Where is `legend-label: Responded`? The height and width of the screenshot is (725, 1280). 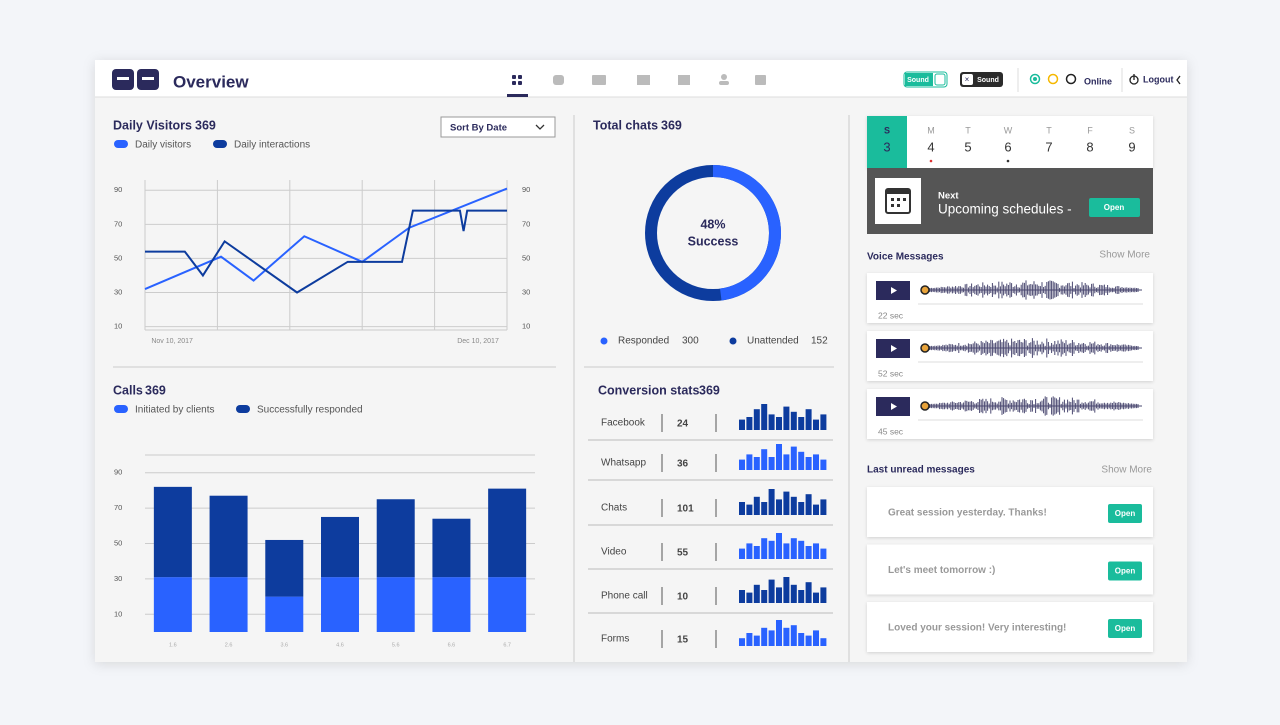
legend-label: Responded is located at coordinates (643, 341).